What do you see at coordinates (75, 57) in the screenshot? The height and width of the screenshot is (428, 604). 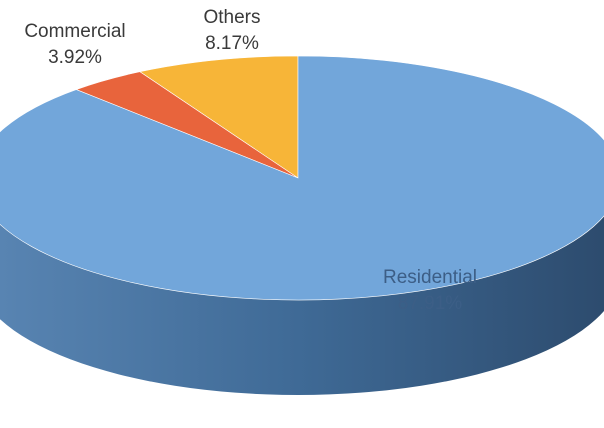 I see `slice-value-label: 3.92%` at bounding box center [75, 57].